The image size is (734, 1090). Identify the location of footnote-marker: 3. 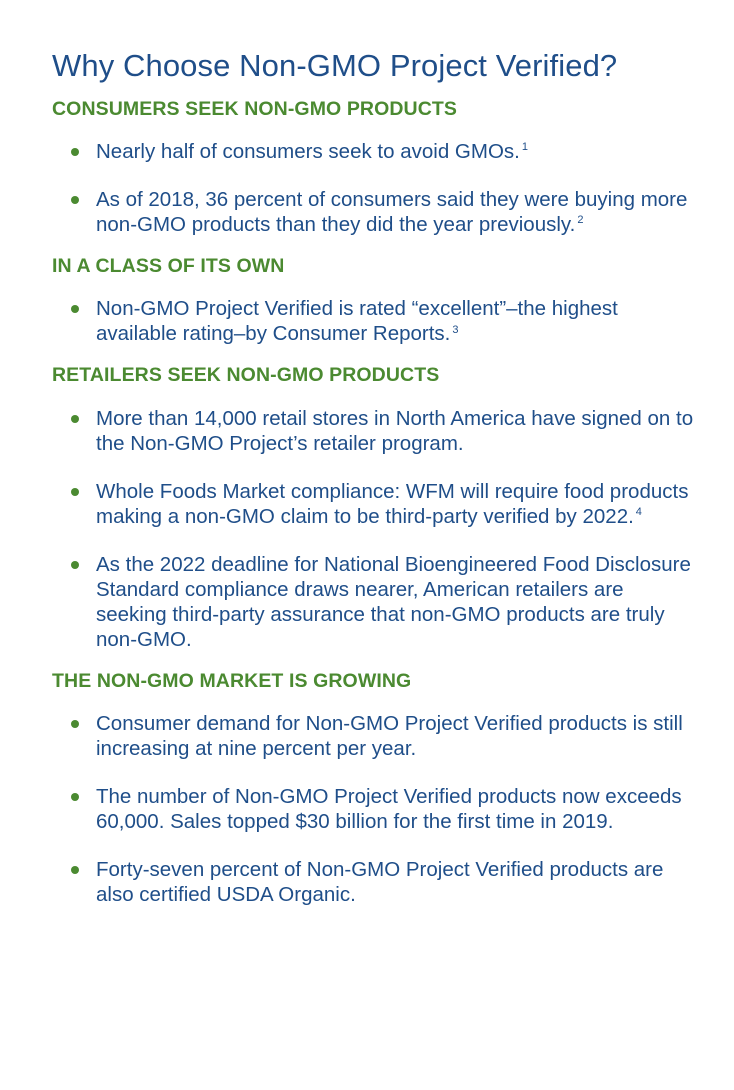
(455, 329).